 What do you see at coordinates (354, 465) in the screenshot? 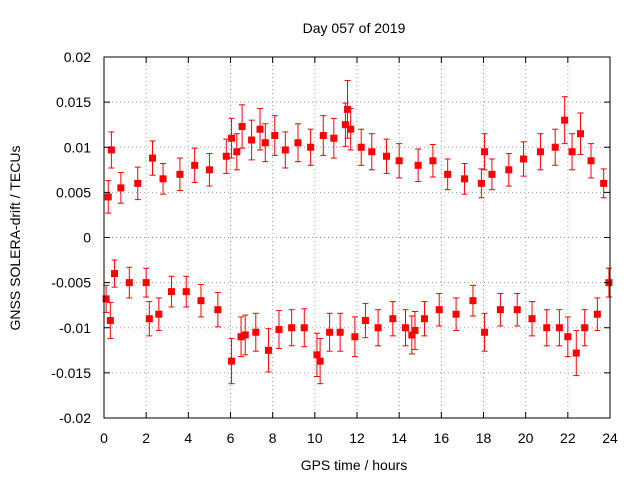
I see `x-axis-label: GPS time / hours` at bounding box center [354, 465].